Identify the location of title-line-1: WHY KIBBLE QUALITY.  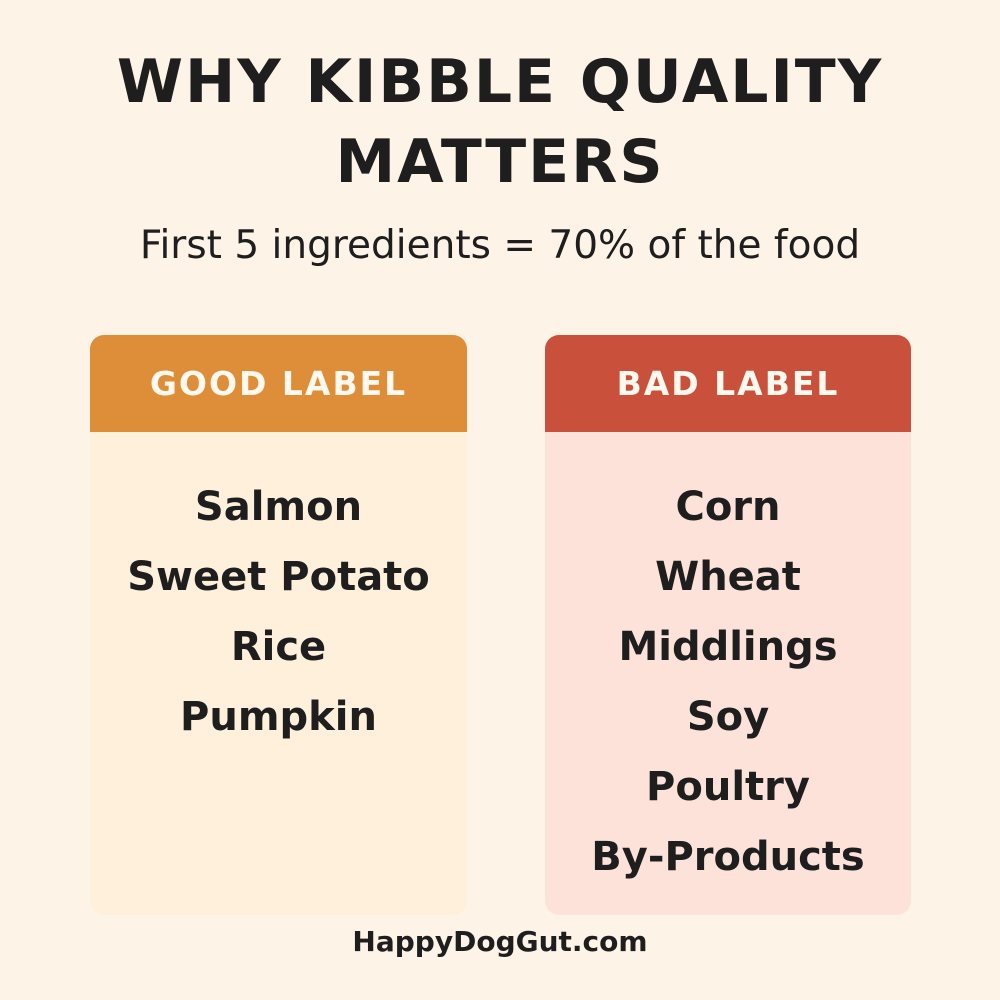
(500, 82).